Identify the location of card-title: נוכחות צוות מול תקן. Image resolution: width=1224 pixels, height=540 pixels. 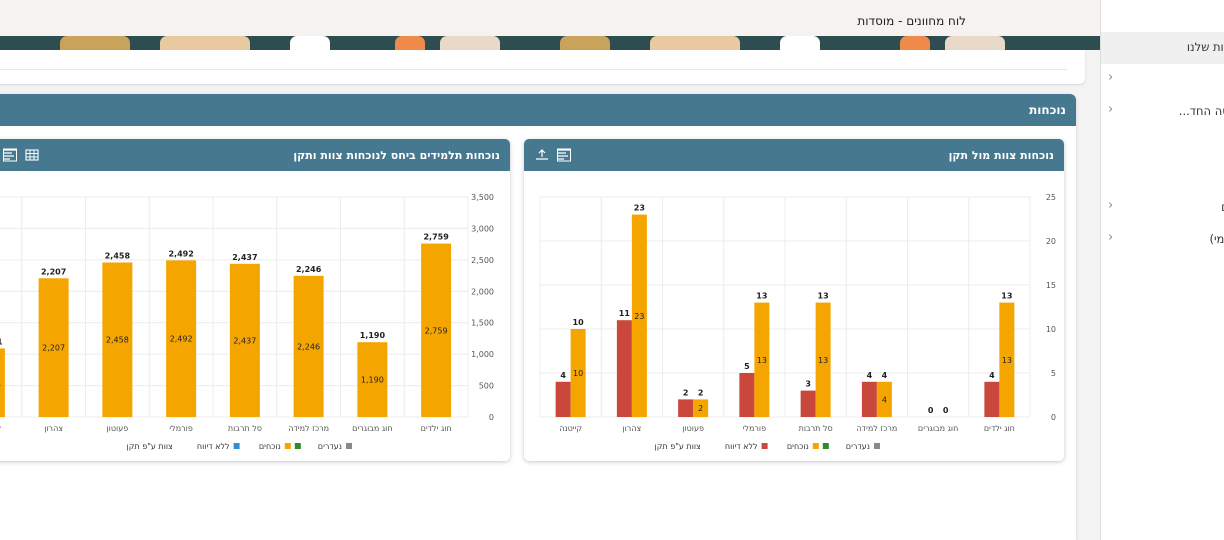
(1001, 155).